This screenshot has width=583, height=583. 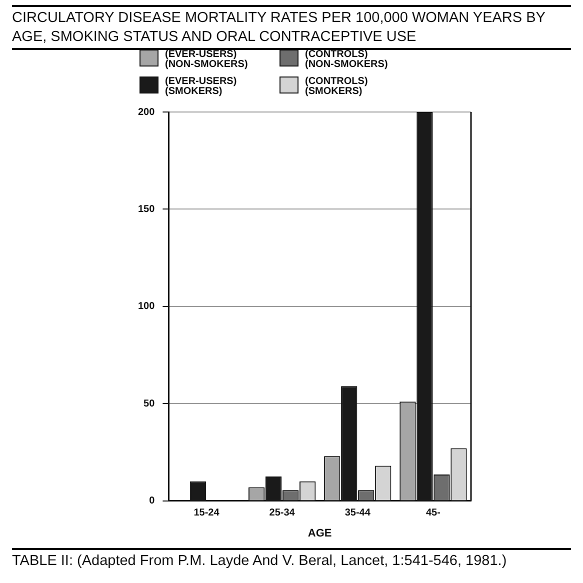 What do you see at coordinates (207, 513) in the screenshot?
I see `x-tick-label: 15-24` at bounding box center [207, 513].